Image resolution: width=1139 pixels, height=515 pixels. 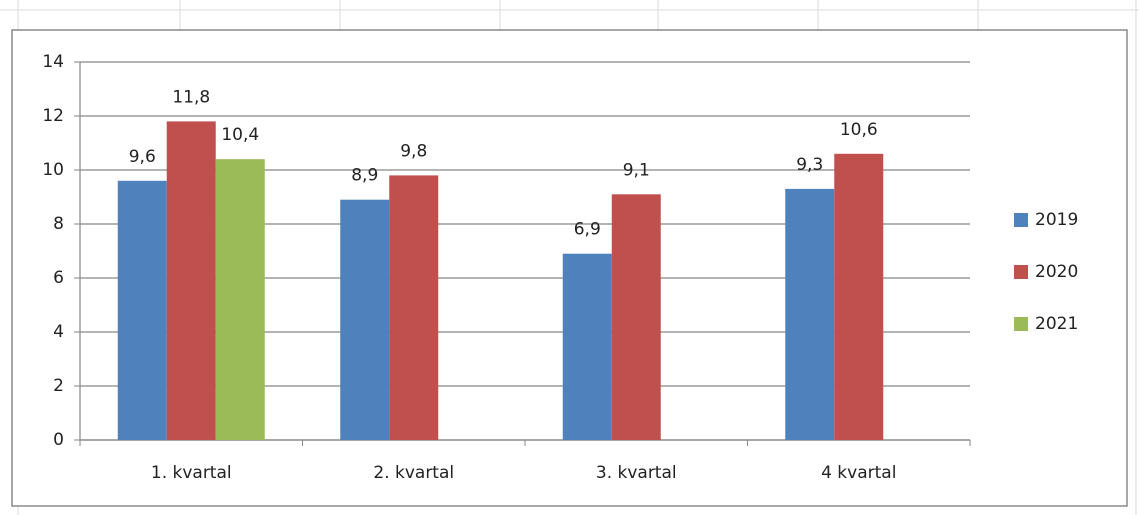 What do you see at coordinates (809, 165) in the screenshot?
I see `value-label: 9,3` at bounding box center [809, 165].